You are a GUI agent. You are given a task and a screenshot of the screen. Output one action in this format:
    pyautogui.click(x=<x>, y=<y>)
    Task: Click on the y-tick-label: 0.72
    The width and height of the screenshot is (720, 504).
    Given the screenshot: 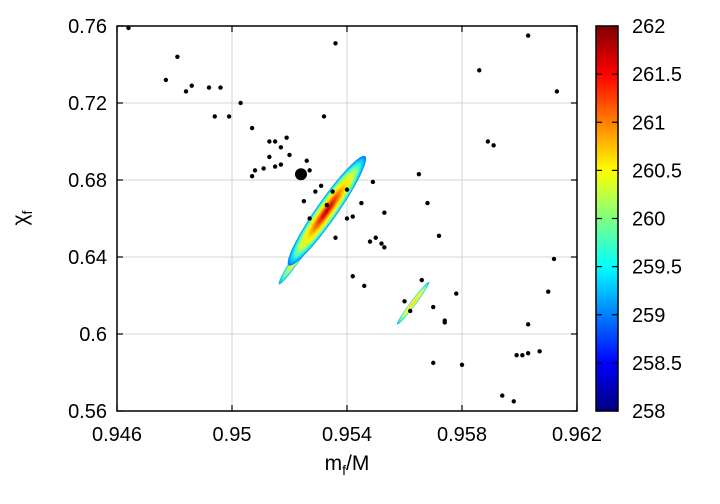 What is the action you would take?
    pyautogui.click(x=87, y=104)
    